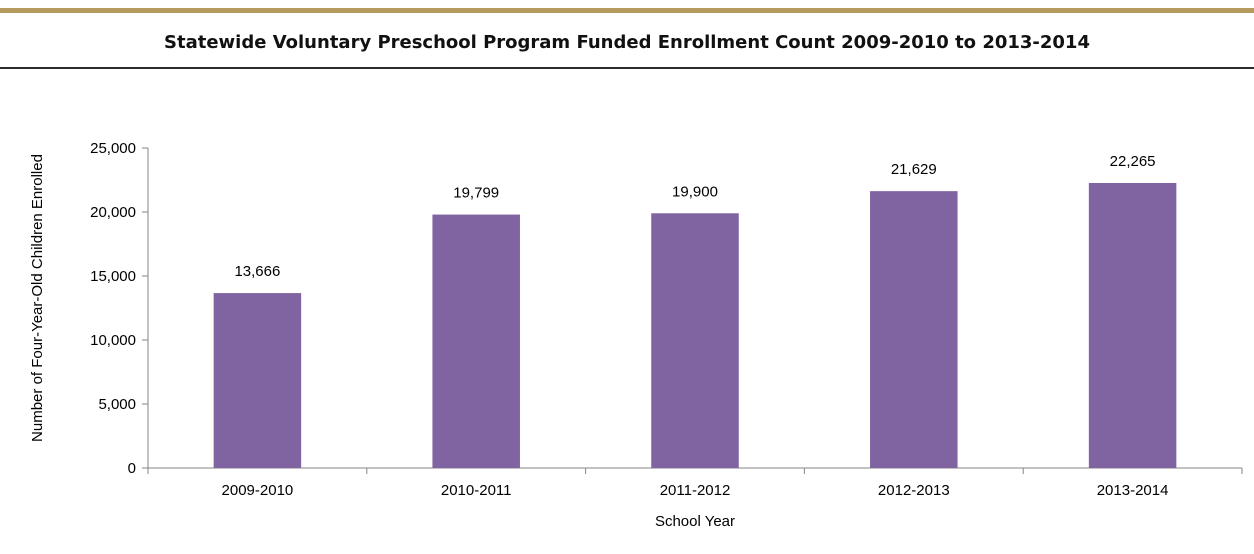 The image size is (1254, 554). What do you see at coordinates (695, 521) in the screenshot?
I see `x-axis-title: School Year` at bounding box center [695, 521].